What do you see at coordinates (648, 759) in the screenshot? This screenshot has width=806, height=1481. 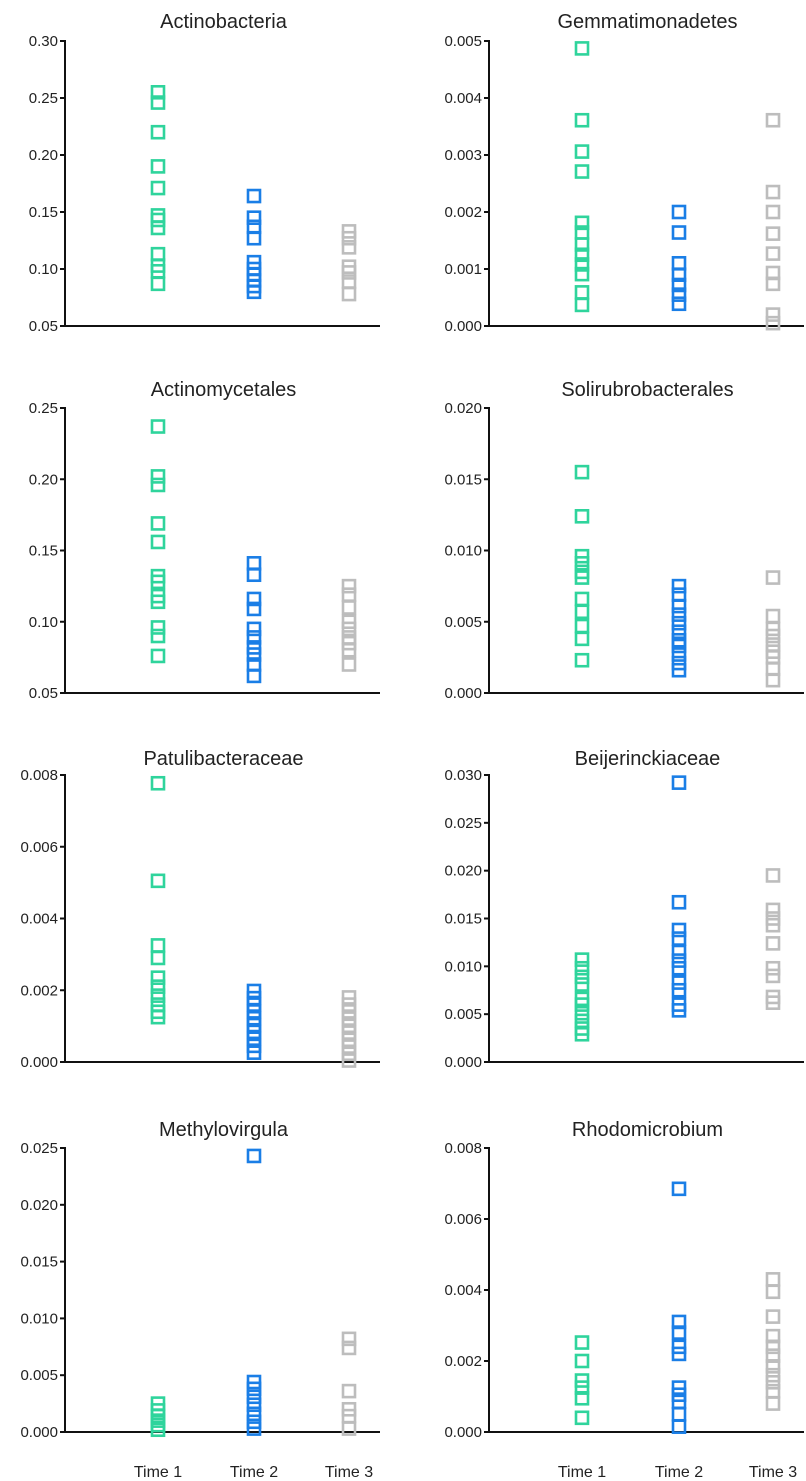 I see `panel-title: Beijerinckiaceae` at bounding box center [648, 759].